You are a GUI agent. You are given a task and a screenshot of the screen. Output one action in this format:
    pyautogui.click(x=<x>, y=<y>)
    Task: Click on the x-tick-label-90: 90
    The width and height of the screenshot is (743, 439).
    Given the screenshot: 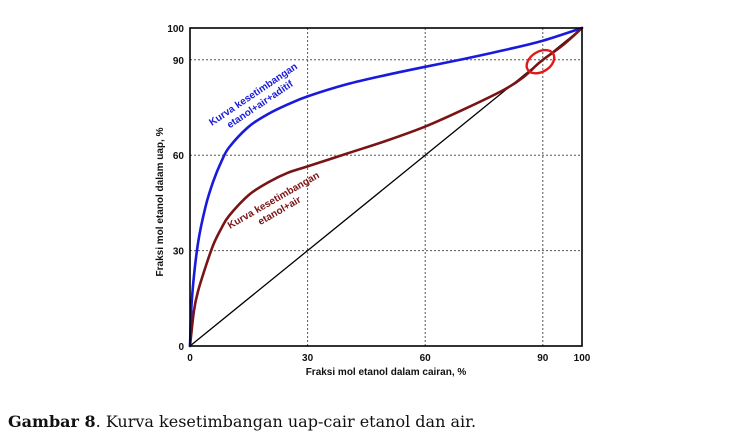 What is the action you would take?
    pyautogui.click(x=543, y=358)
    